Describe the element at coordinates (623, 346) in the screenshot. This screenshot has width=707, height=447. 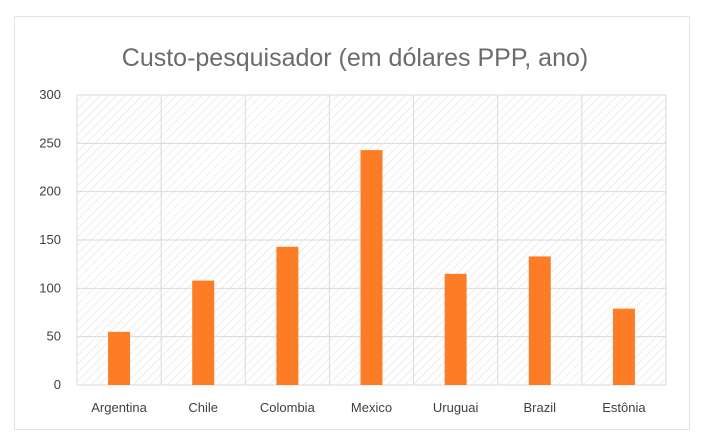
I see `bar-estônia` at that location.